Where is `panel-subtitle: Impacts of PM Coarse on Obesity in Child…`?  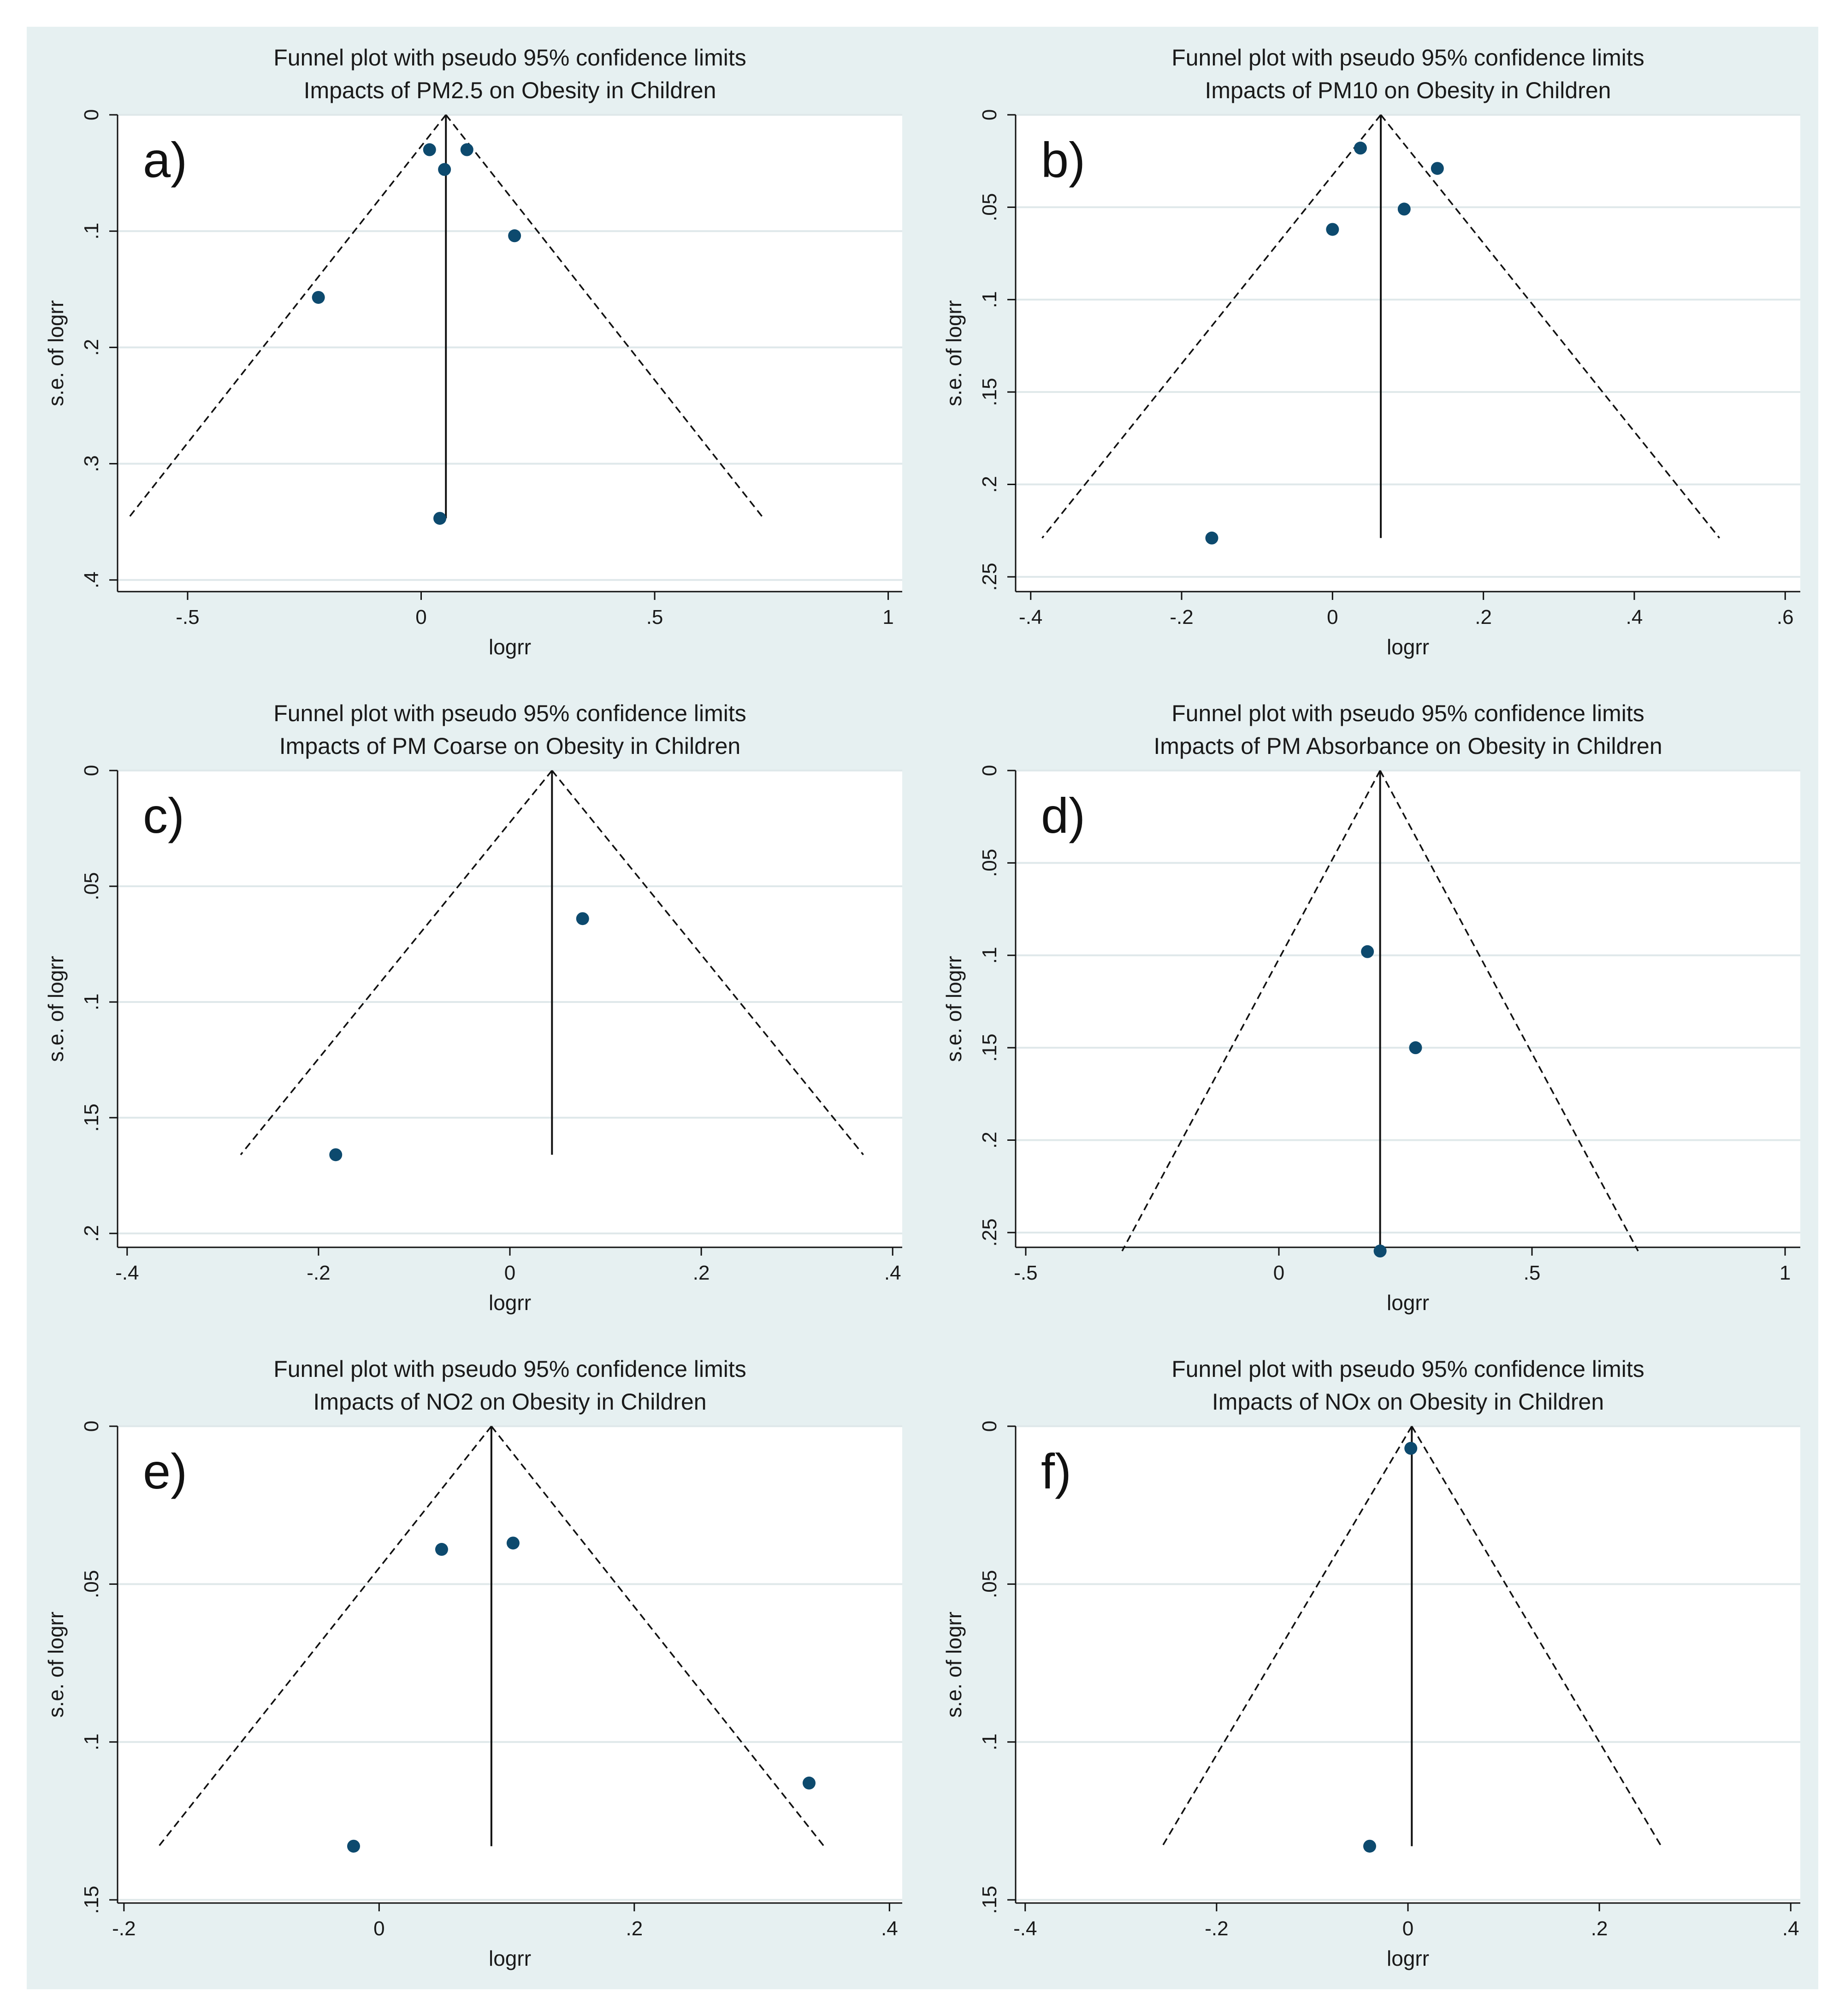
panel-subtitle: Impacts of PM Coarse on Obesity in Child… is located at coordinates (509, 746).